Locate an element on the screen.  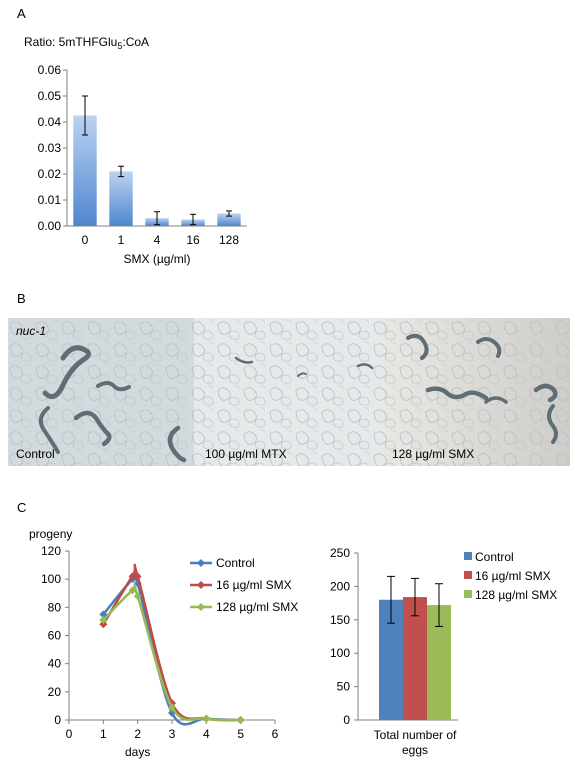
chart-c1-legend-label: 16 µg/ml SMX is located at coordinates (254, 585).